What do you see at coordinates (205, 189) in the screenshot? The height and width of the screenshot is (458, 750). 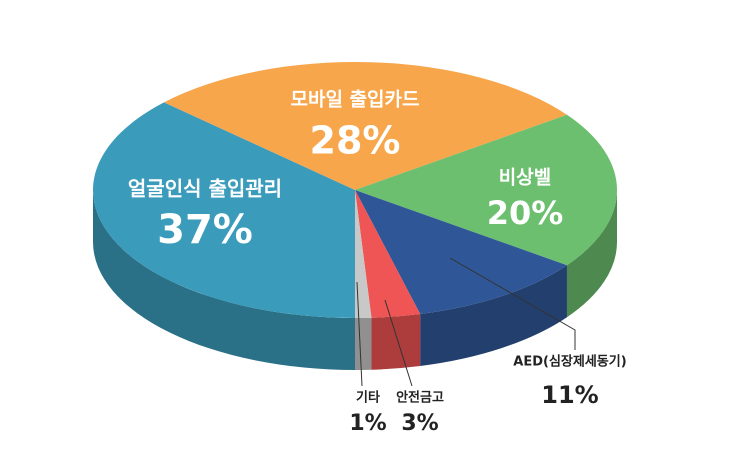 I see `slice-label: 얼굴인식 출입관리` at bounding box center [205, 189].